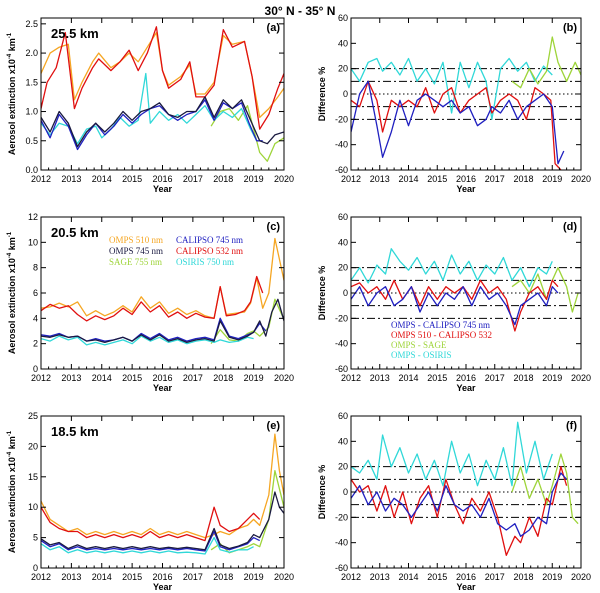  Describe the element at coordinates (452, 88) in the screenshot. I see `series-line-osiris` at that location.